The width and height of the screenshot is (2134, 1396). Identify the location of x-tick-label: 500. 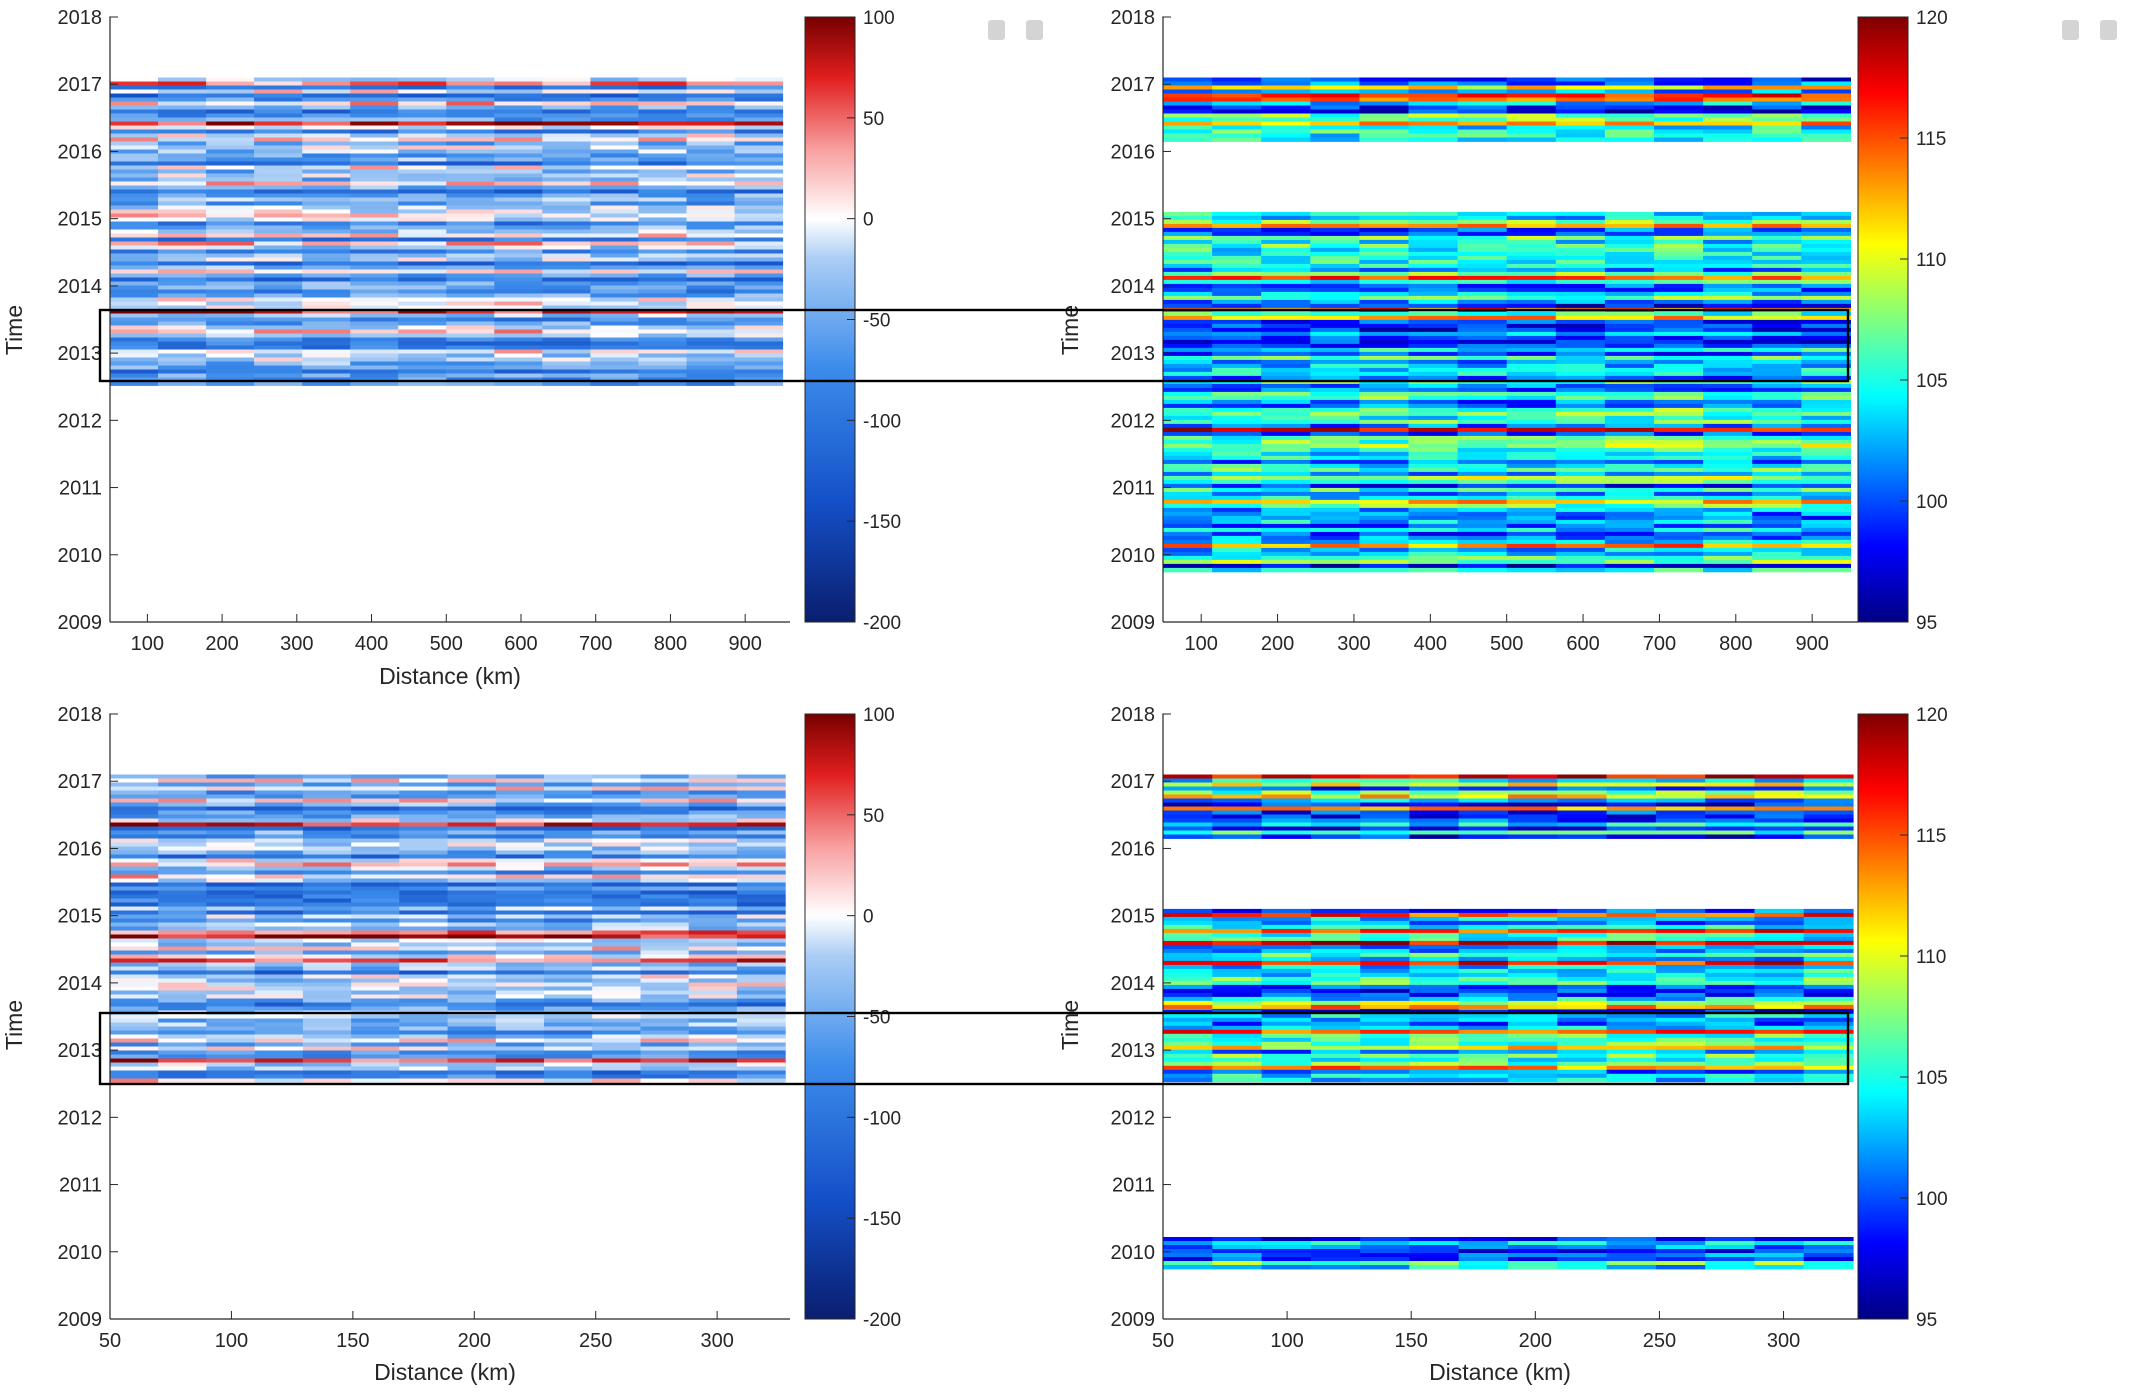
(446, 644).